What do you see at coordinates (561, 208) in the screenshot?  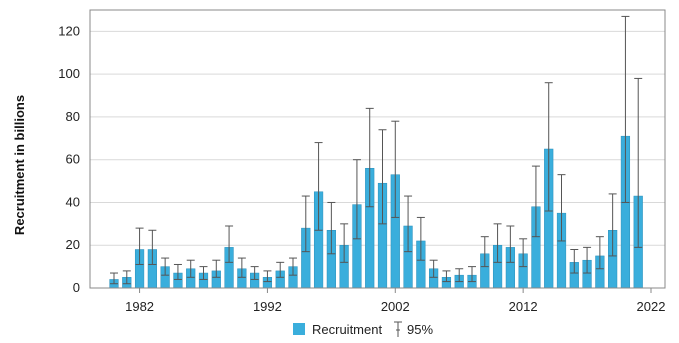 I see `error-bar-2015` at bounding box center [561, 208].